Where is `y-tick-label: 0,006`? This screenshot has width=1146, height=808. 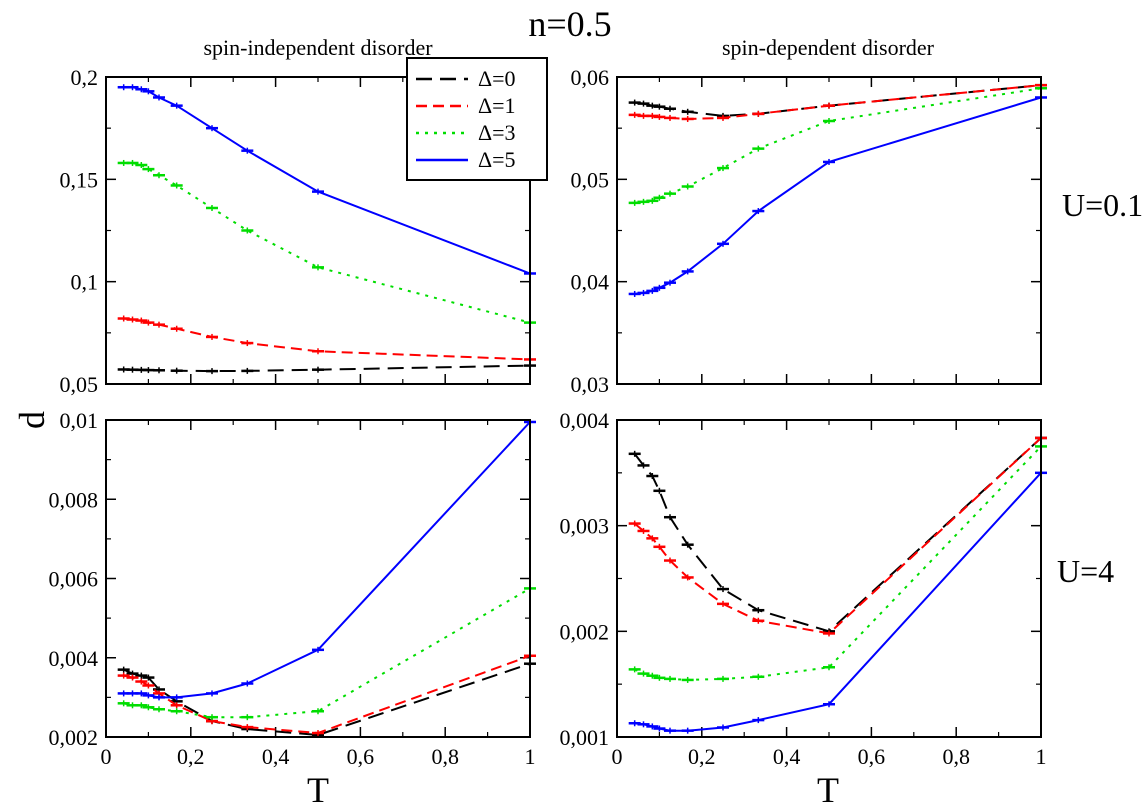
y-tick-label: 0,006 is located at coordinates (74, 579).